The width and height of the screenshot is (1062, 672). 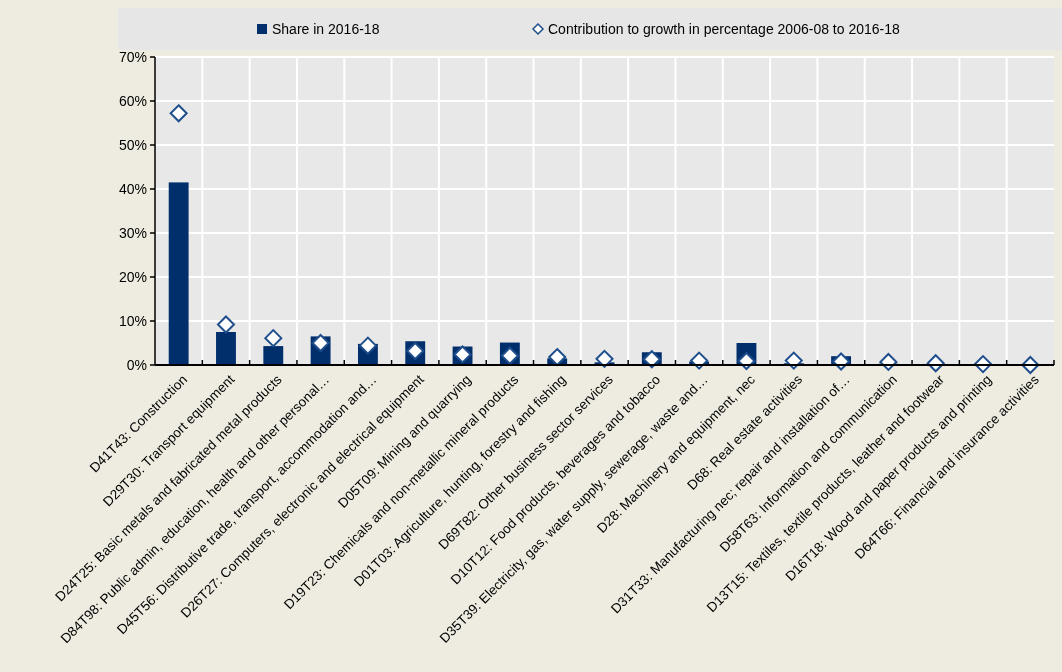 What do you see at coordinates (136, 364) in the screenshot?
I see `y-tick-label: 0%` at bounding box center [136, 364].